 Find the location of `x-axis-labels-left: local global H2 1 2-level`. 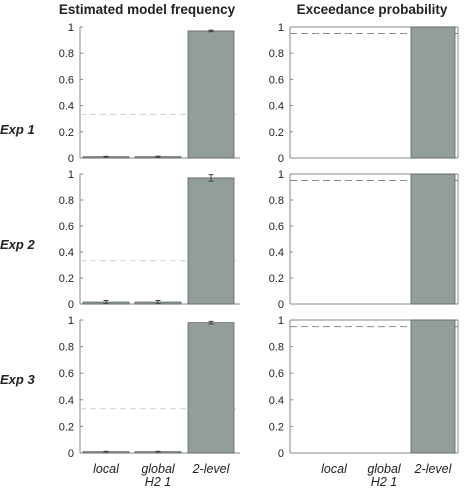

x-axis-labels-left: local global H2 1 2-level is located at coordinates (161, 475).